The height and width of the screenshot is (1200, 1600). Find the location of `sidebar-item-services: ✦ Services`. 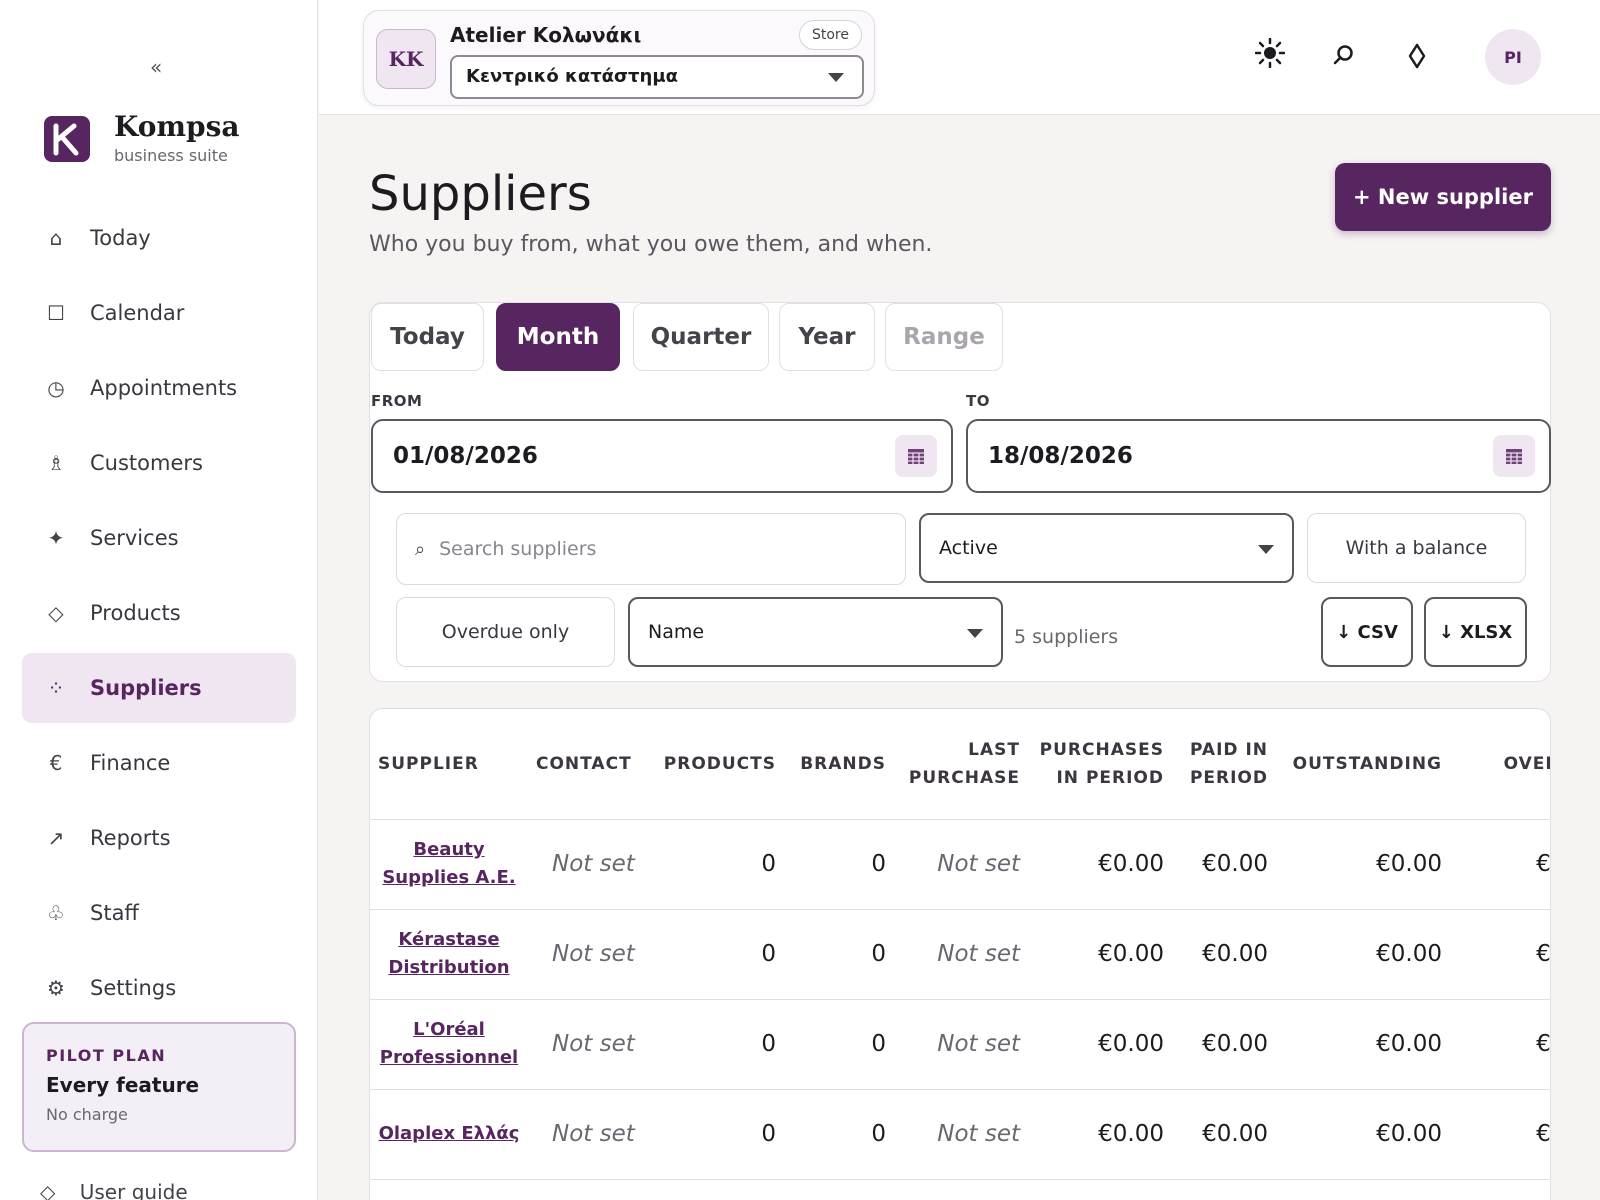

sidebar-item-services: ✦ Services is located at coordinates (159, 538).